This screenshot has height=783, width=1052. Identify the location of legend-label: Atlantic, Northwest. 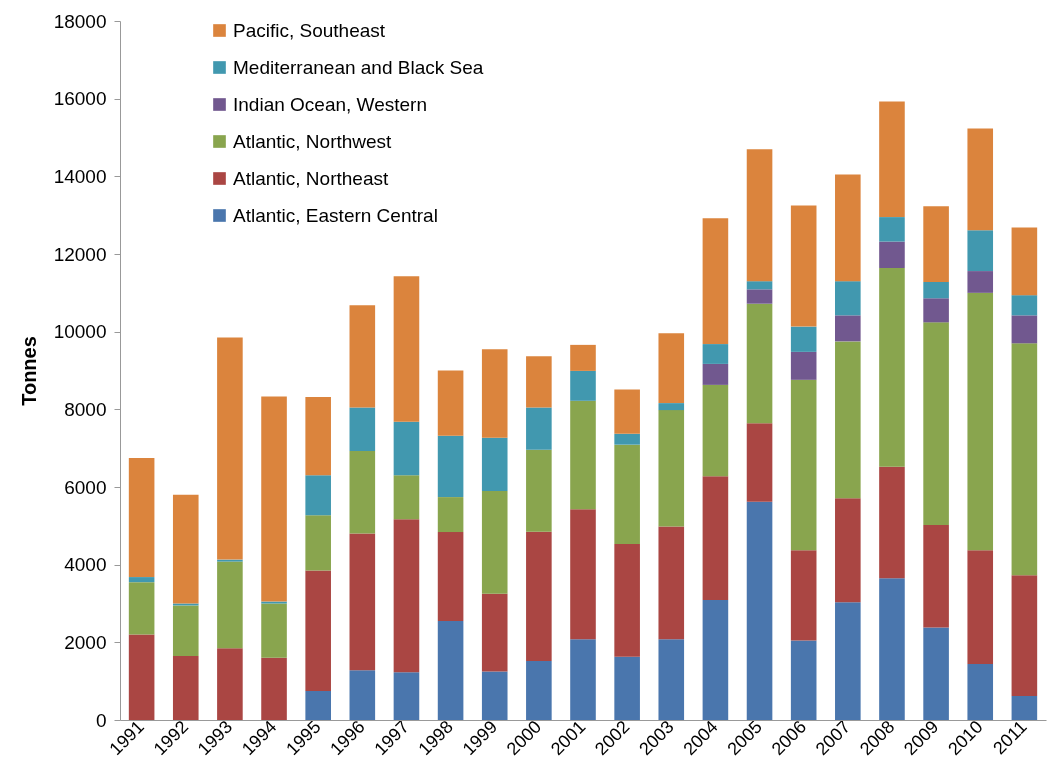
(313, 141).